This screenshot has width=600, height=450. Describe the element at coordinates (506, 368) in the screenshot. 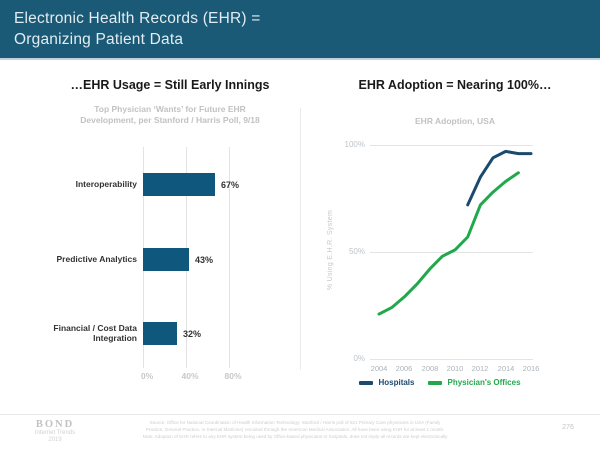

I see `line-xtick-2014: 2014` at that location.